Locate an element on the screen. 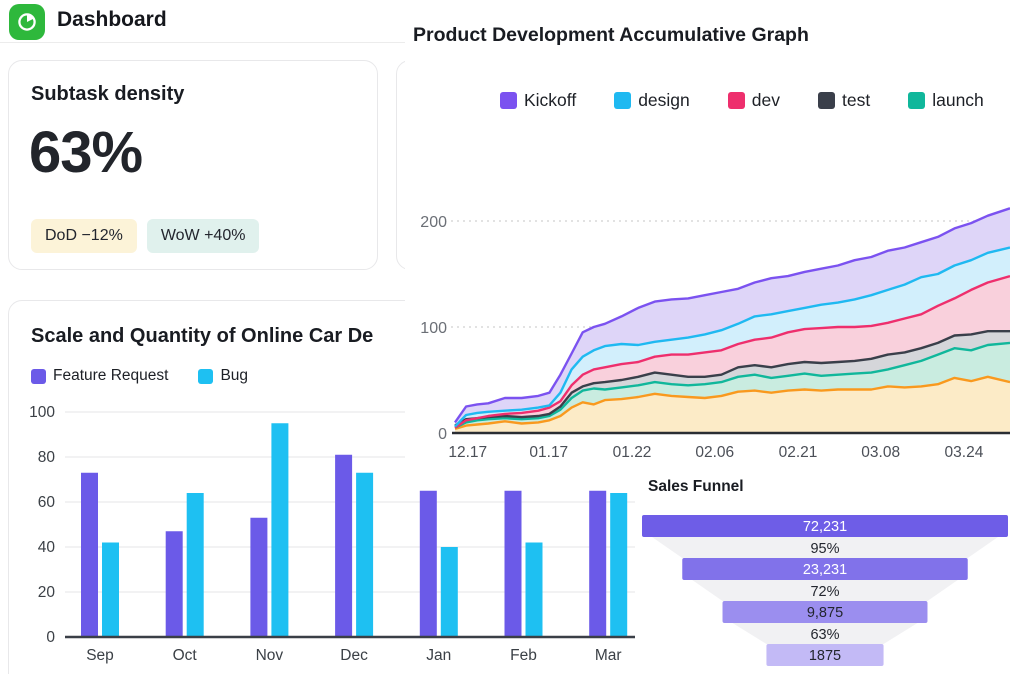 This screenshot has height=674, width=1010. bar-x-tick: Sep is located at coordinates (100, 655).